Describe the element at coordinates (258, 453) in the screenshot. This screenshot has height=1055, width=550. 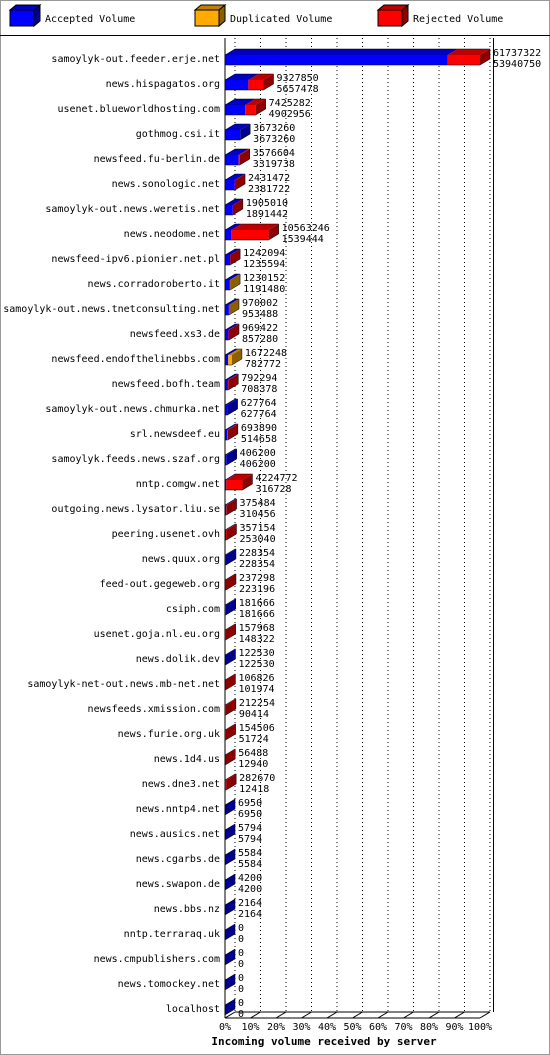
I see `total-label: 406200` at that location.